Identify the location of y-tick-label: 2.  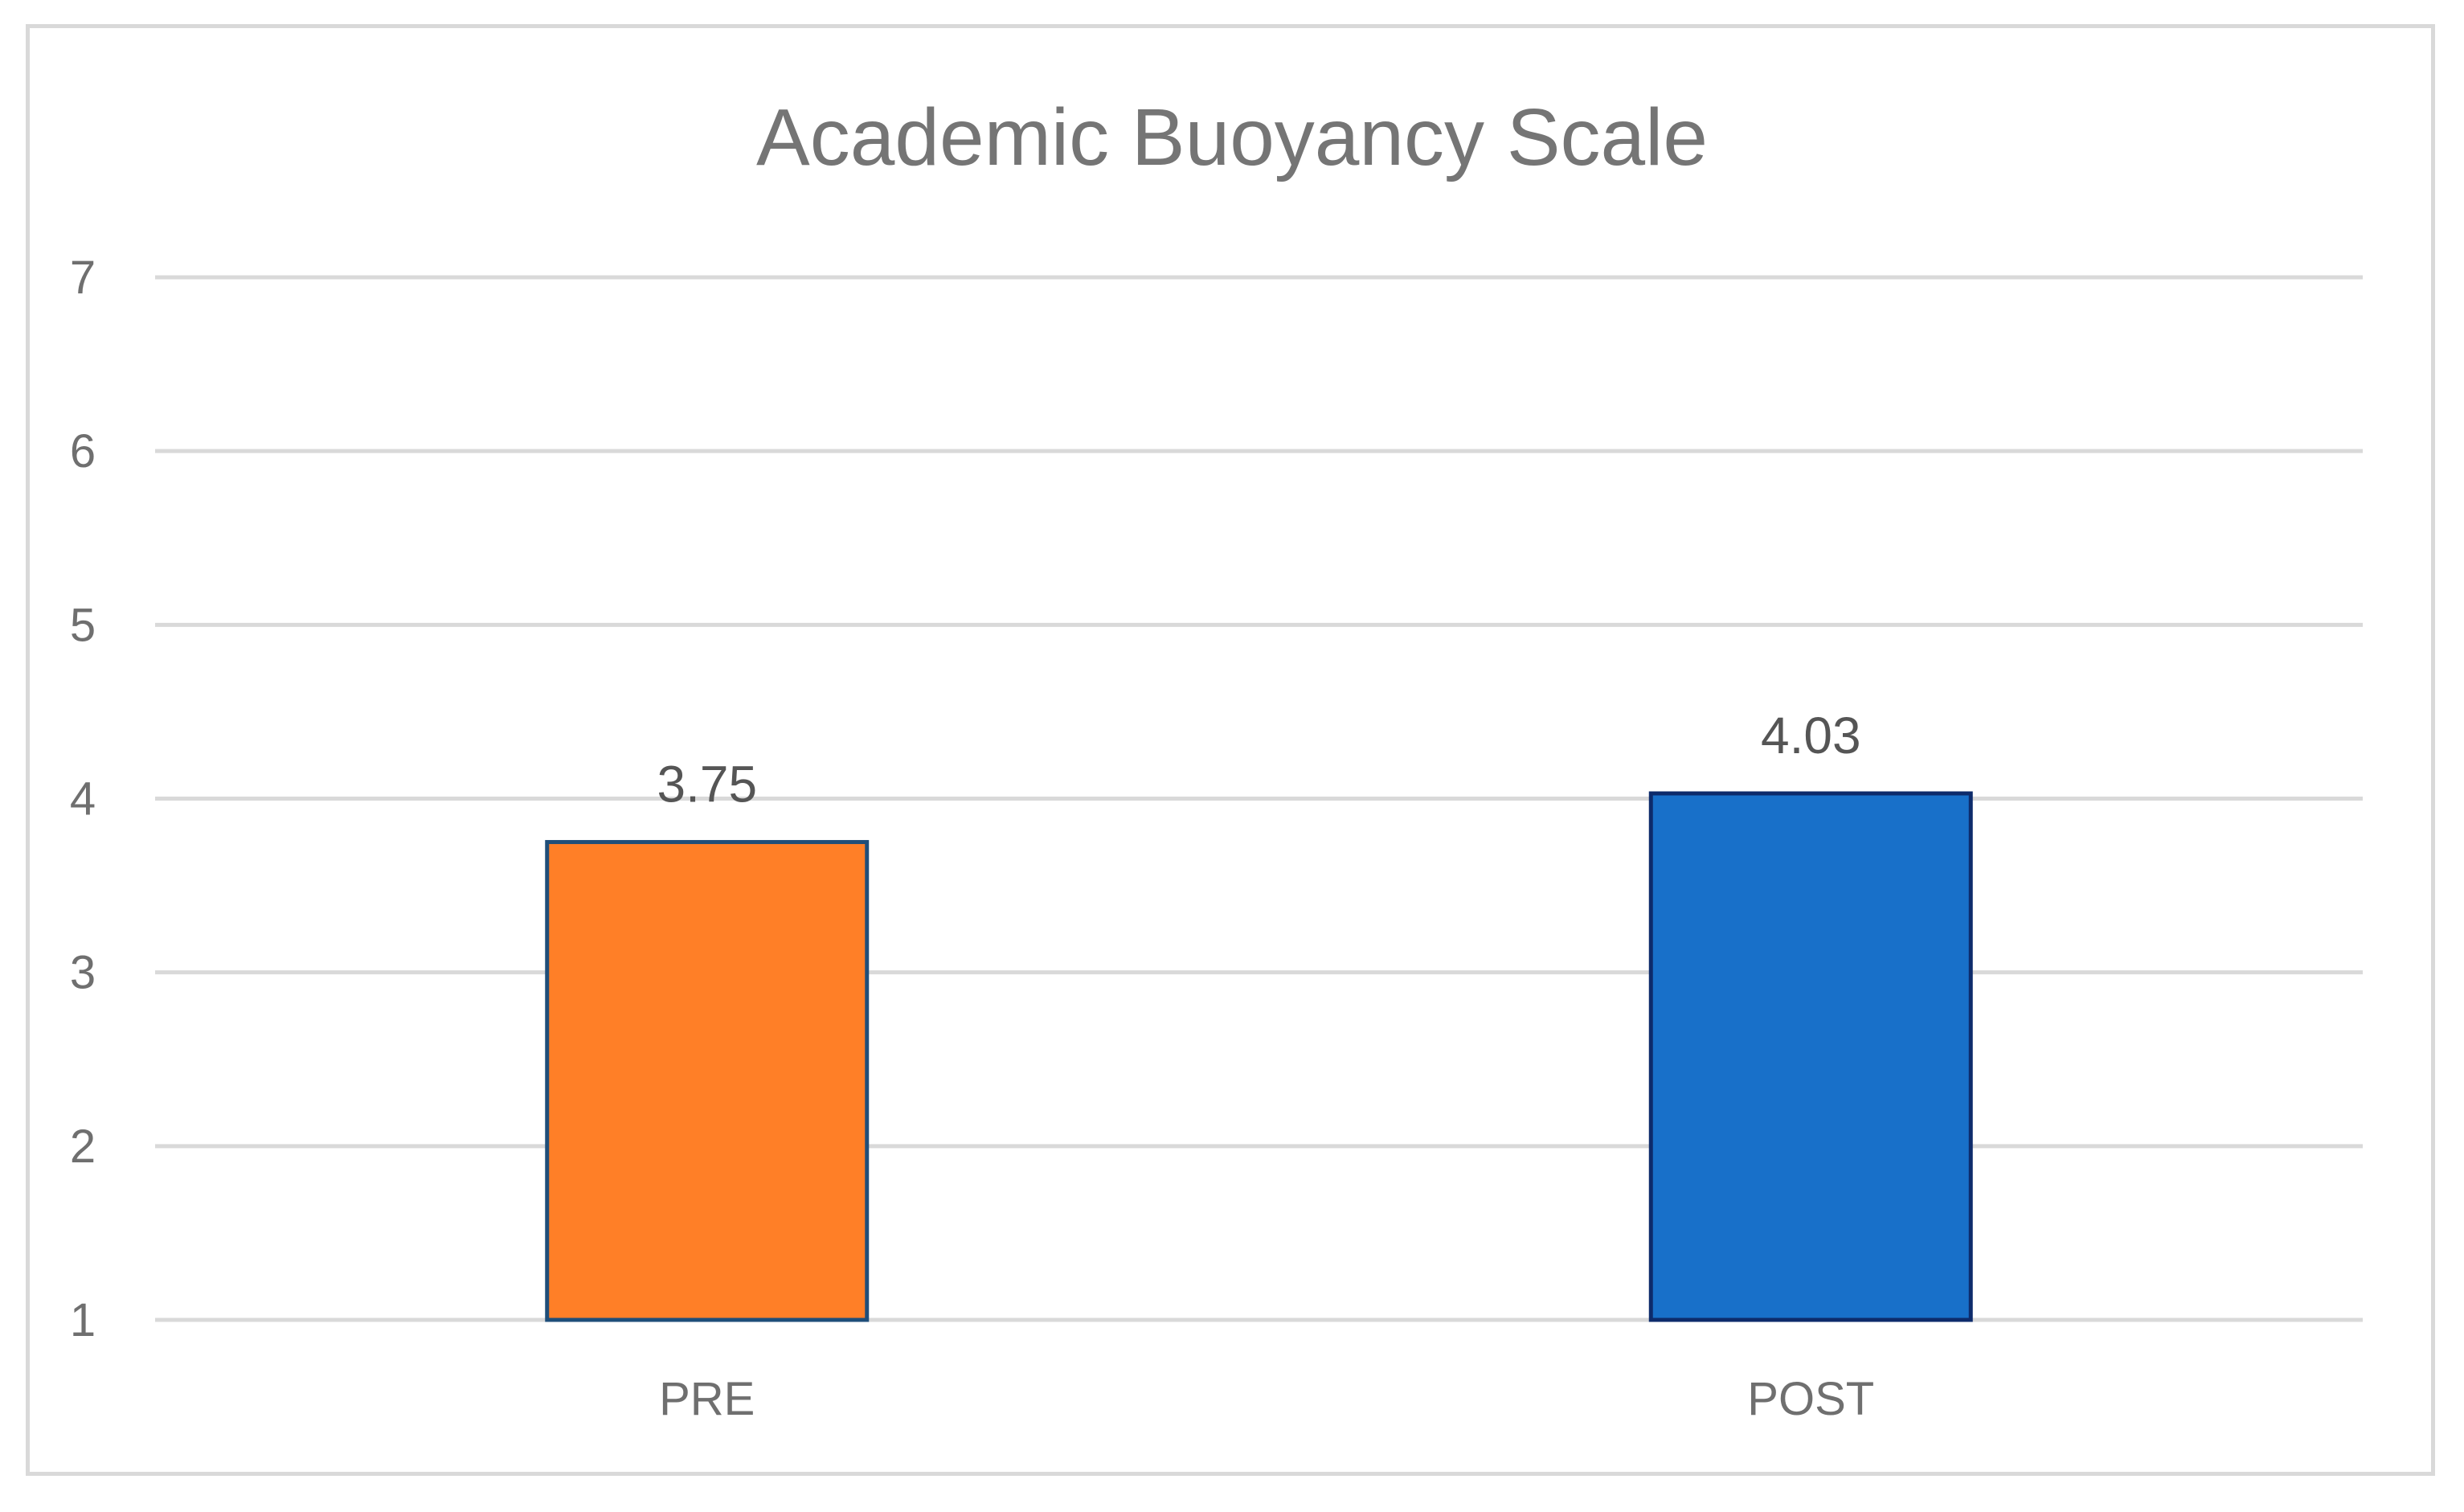
(83, 1147).